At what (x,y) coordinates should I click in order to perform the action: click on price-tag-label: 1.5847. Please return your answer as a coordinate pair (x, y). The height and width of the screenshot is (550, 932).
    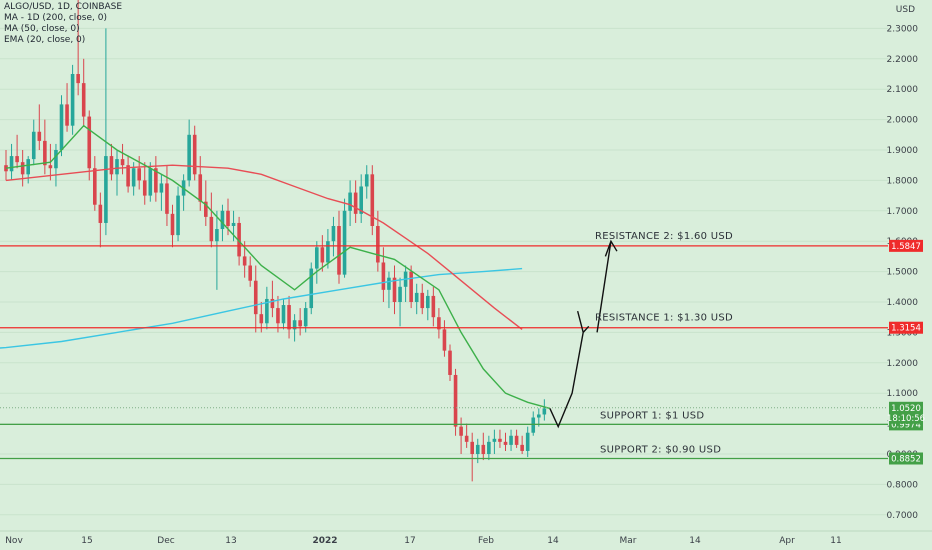
    Looking at the image, I should click on (906, 247).